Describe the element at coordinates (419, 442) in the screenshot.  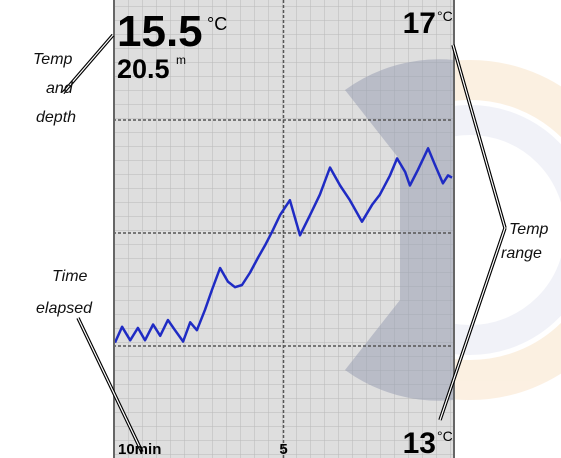
I see `y-tick-label: 13` at that location.